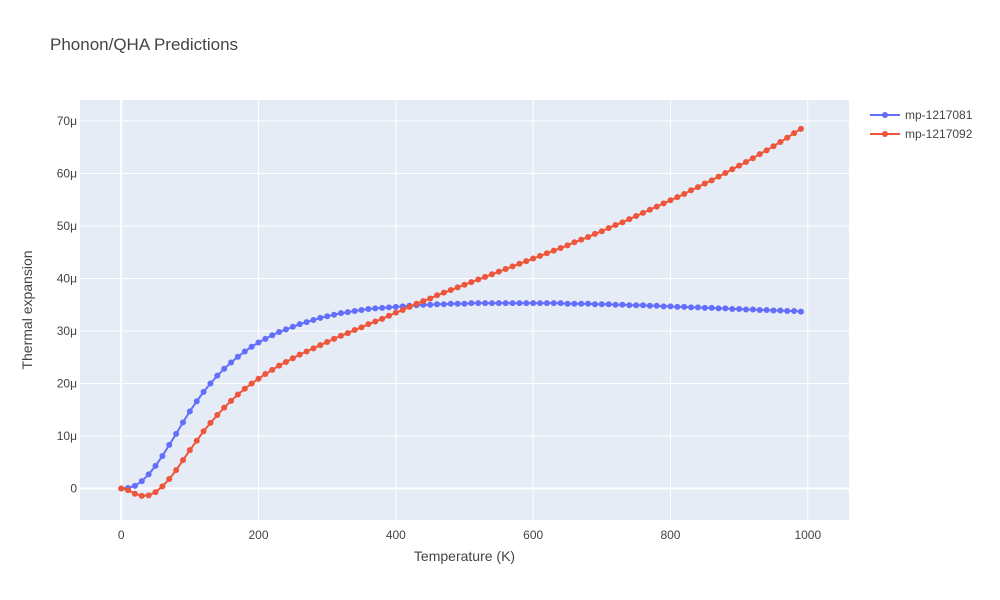  I want to click on y-tick-label: 10μ, so click(67, 436).